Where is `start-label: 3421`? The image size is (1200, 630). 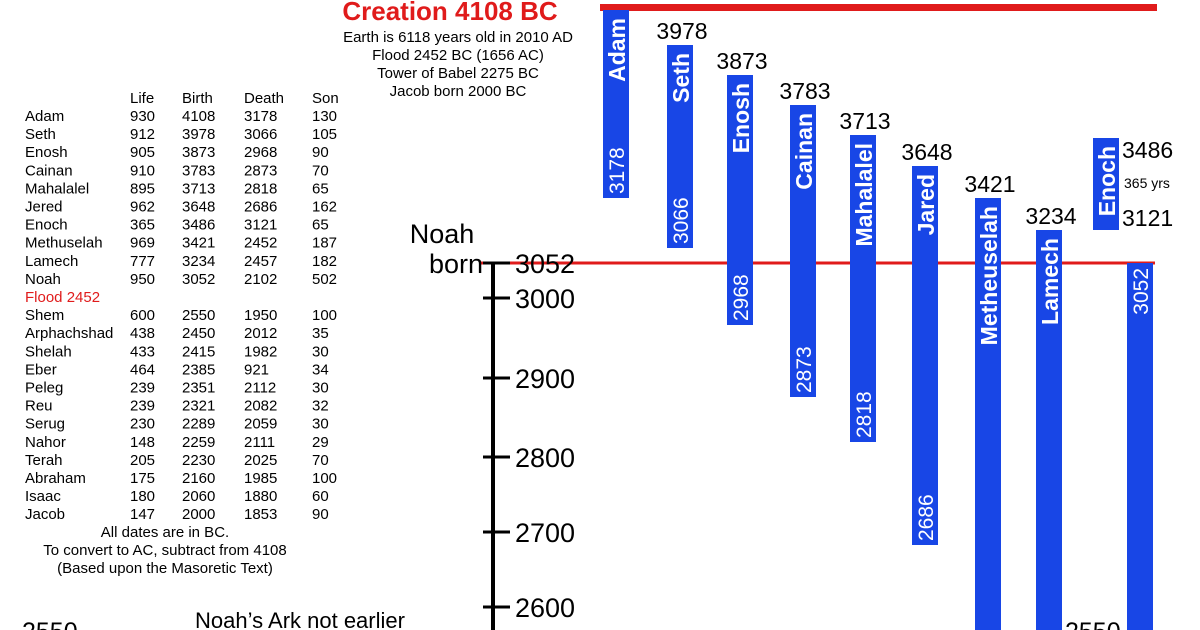
start-label: 3421 is located at coordinates (989, 184).